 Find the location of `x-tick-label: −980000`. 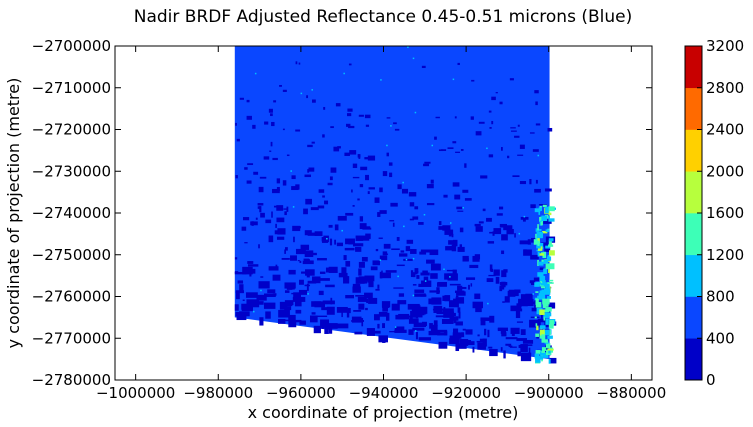

x-tick-label: −980000 is located at coordinates (218, 393).